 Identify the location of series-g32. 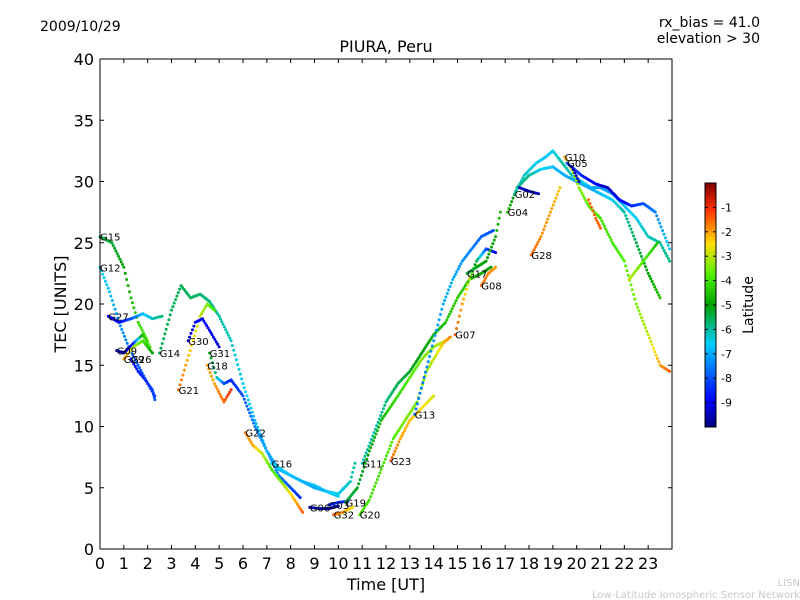
(343, 511).